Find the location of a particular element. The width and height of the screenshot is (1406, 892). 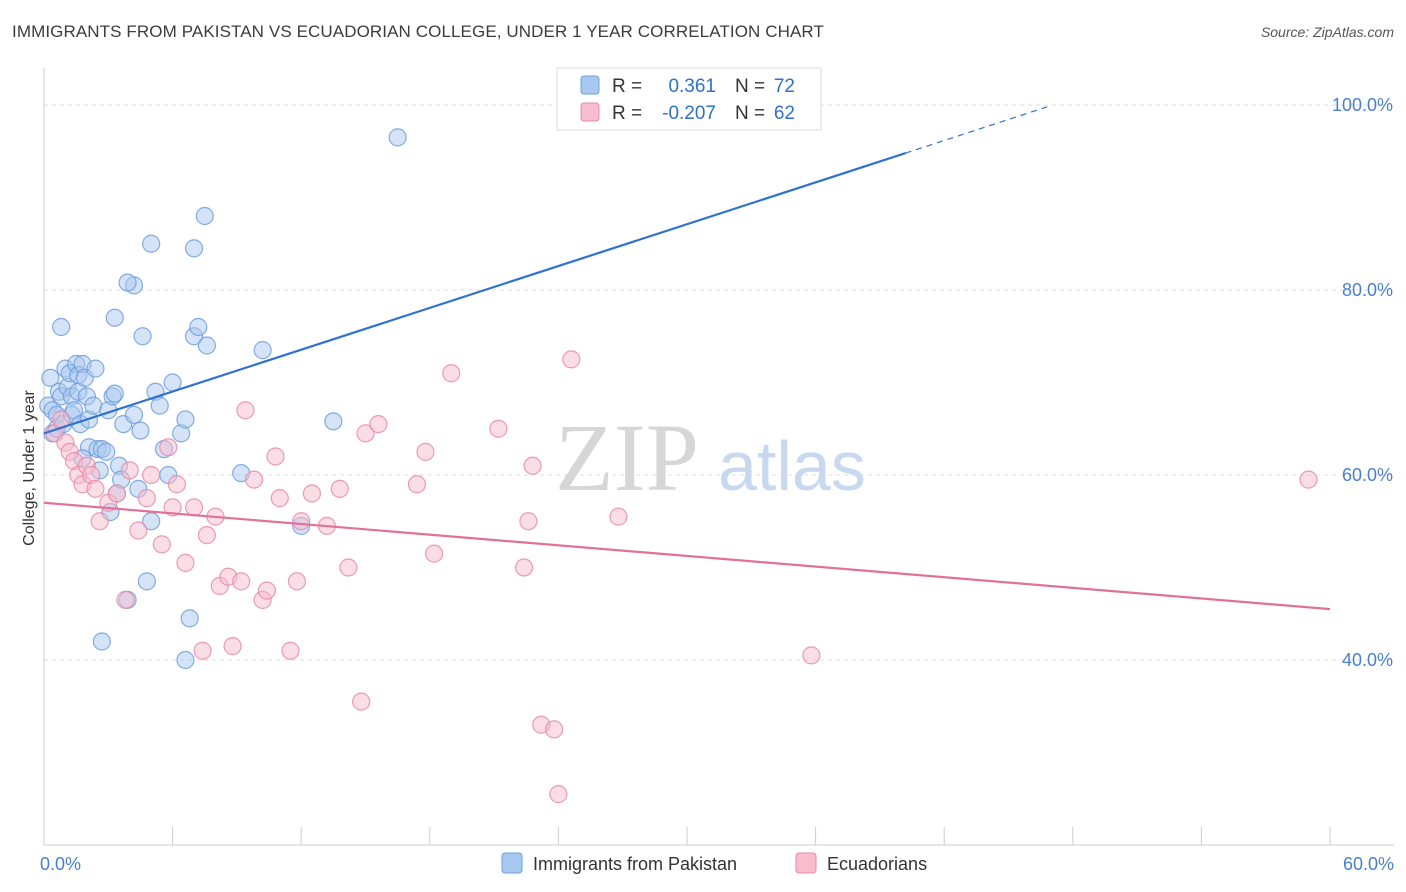

legend-r-value-pink: -0.207 is located at coordinates (689, 113).